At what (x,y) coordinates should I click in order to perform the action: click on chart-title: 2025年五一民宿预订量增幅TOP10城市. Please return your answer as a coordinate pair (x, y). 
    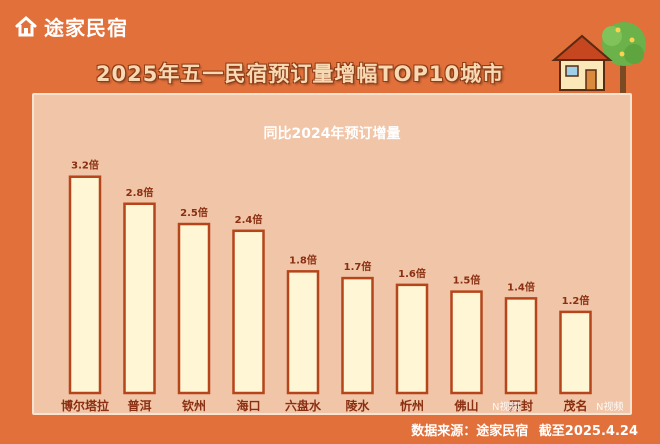
    Looking at the image, I should click on (300, 74).